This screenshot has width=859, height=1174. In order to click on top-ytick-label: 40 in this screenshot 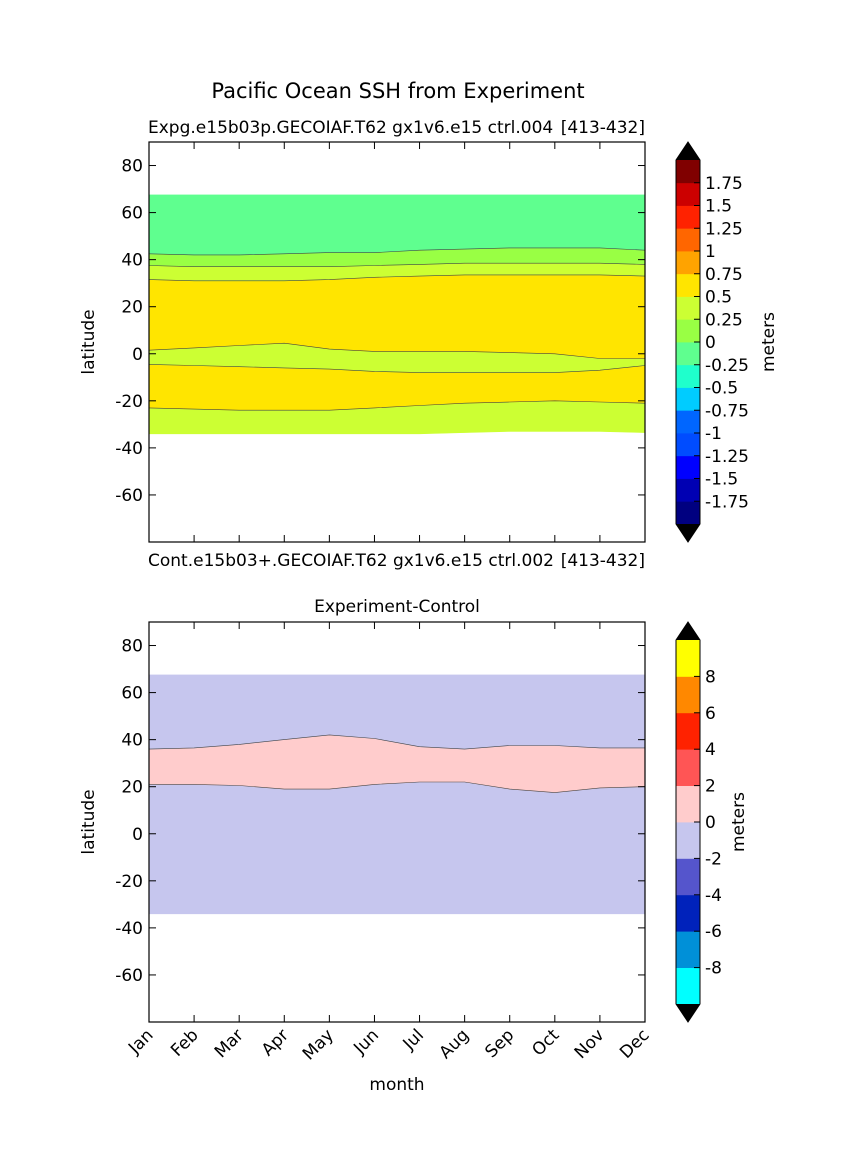, I will do `click(132, 261)`.